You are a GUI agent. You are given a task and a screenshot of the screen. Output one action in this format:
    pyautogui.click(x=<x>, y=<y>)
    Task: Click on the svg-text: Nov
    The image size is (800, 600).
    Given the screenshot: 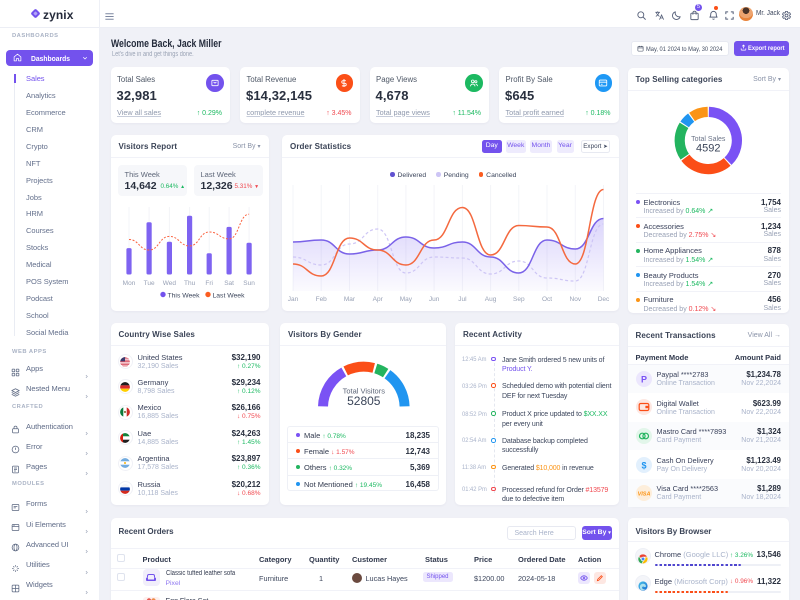 What is the action you would take?
    pyautogui.click(x=576, y=299)
    